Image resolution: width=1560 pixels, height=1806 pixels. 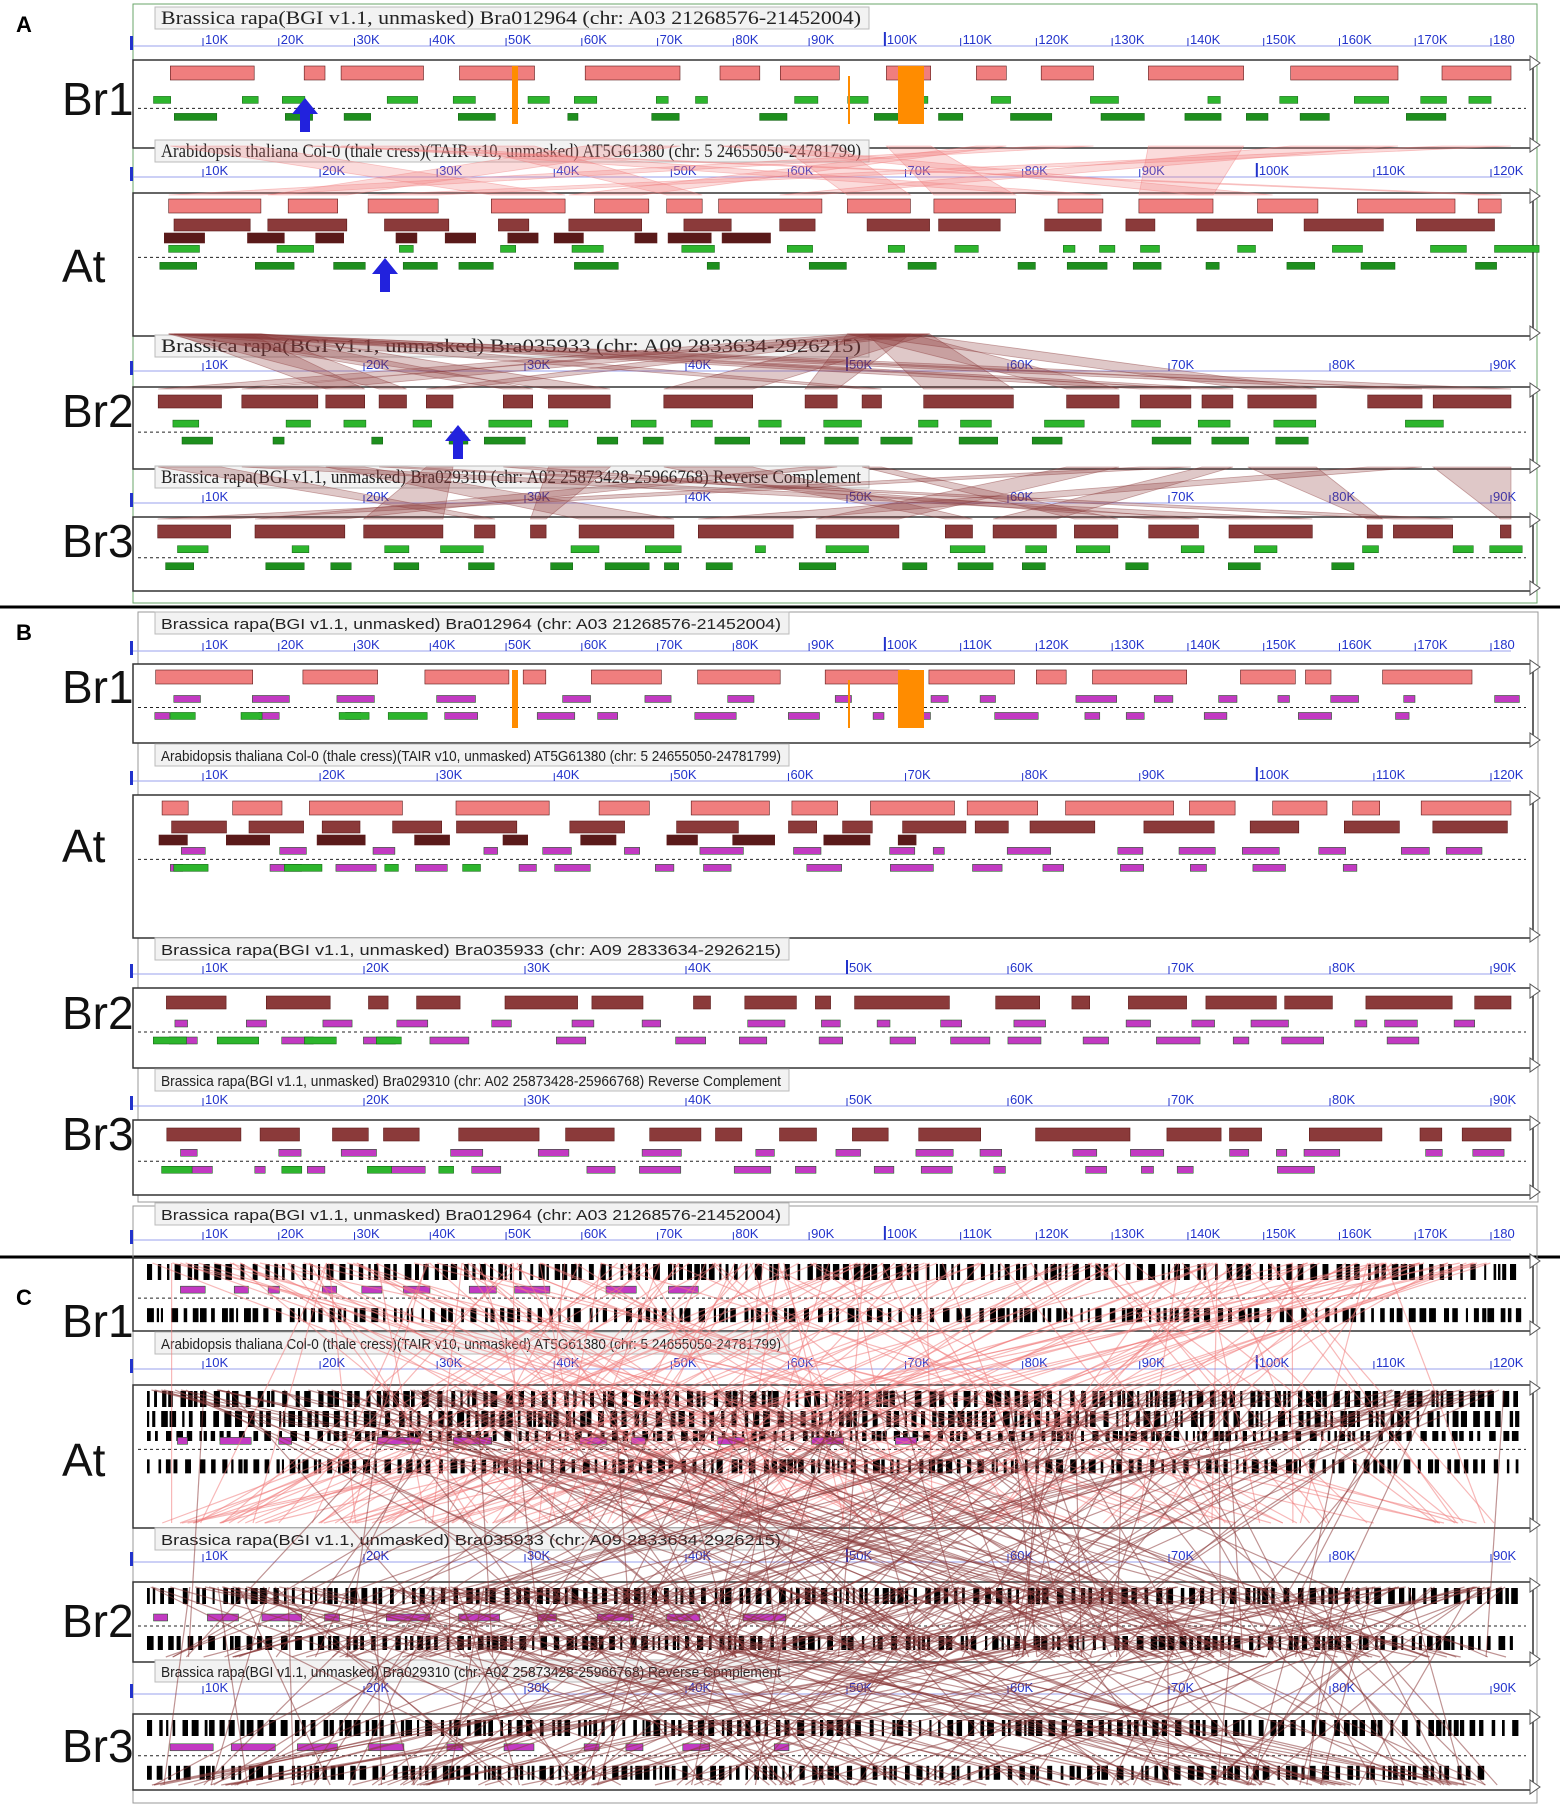 I want to click on axis-tick-label: 110K, so click(x=978, y=644).